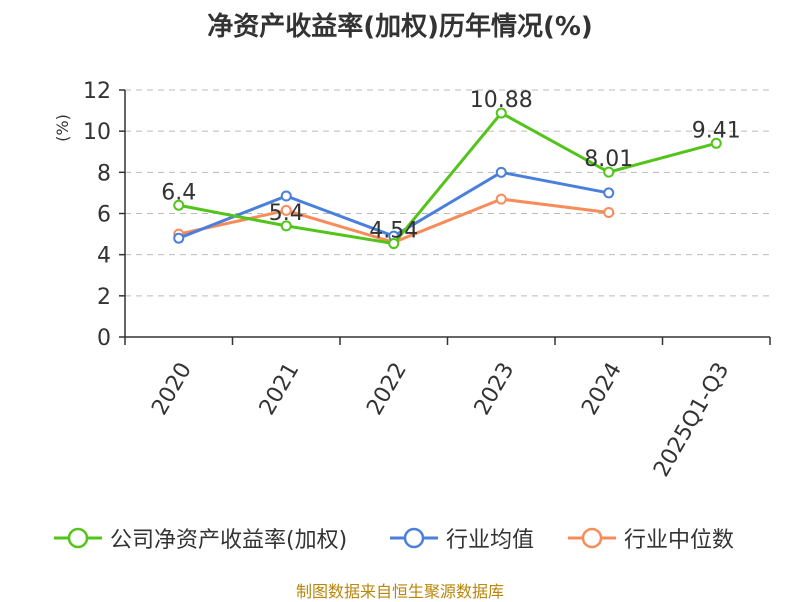  Describe the element at coordinates (104, 173) in the screenshot. I see `y-tick-label: 8` at that location.